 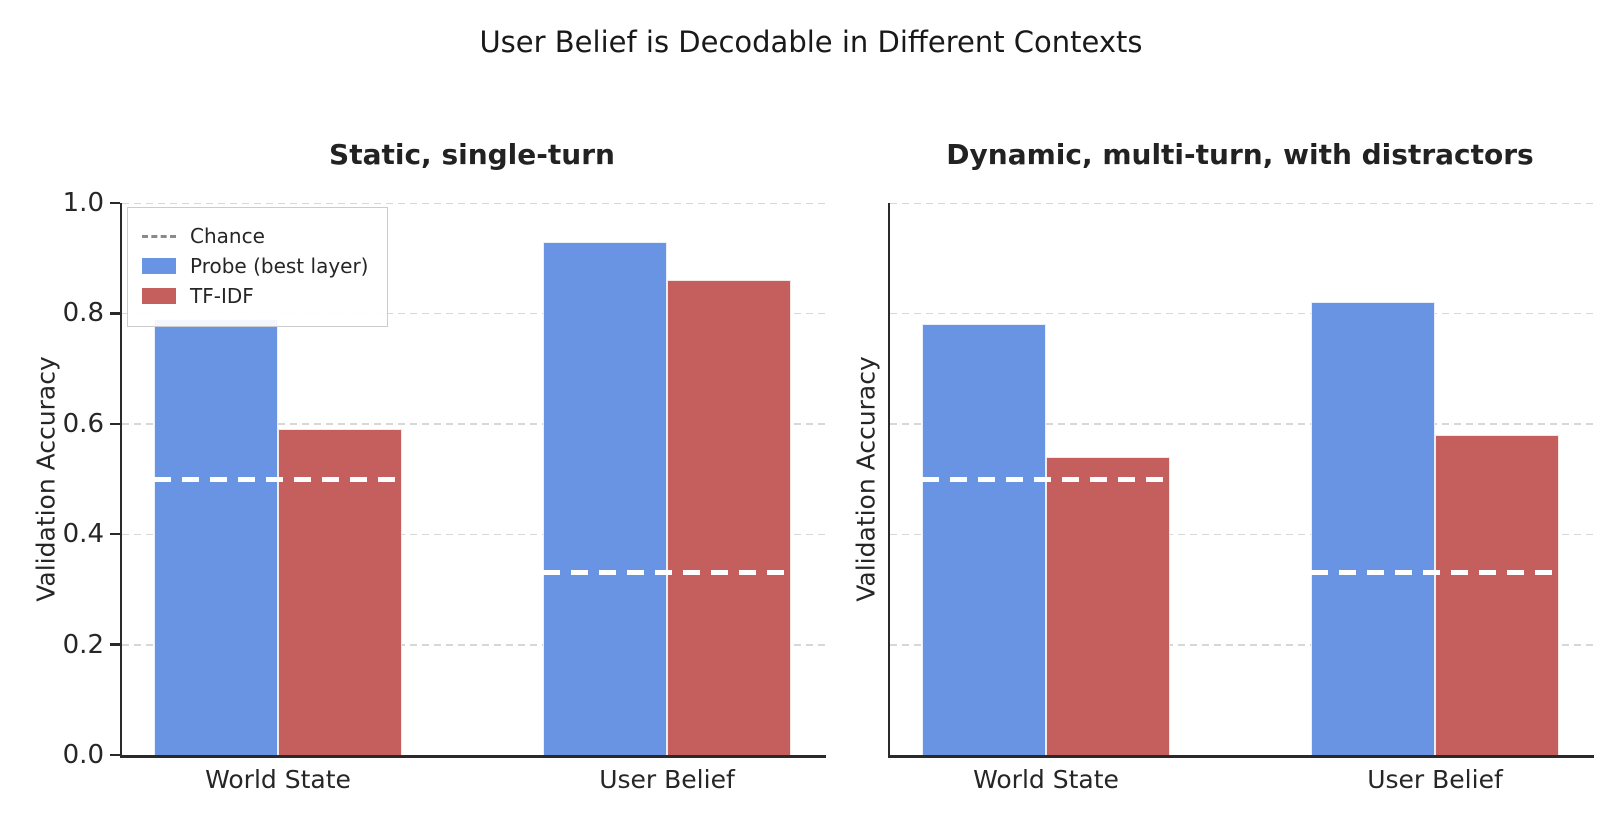 What do you see at coordinates (83, 203) in the screenshot?
I see `y-tick-label: 1.0` at bounding box center [83, 203].